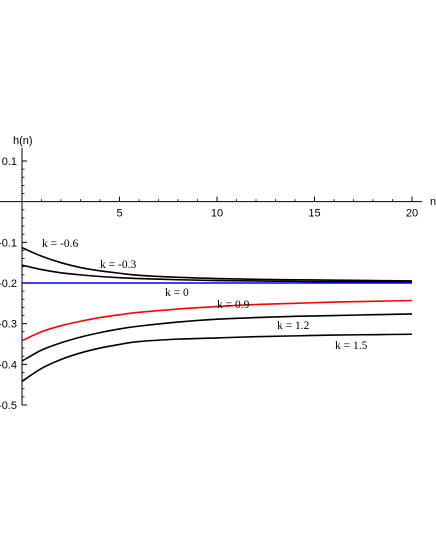  Describe the element at coordinates (314, 214) in the screenshot. I see `x-tick-label: 15` at that location.